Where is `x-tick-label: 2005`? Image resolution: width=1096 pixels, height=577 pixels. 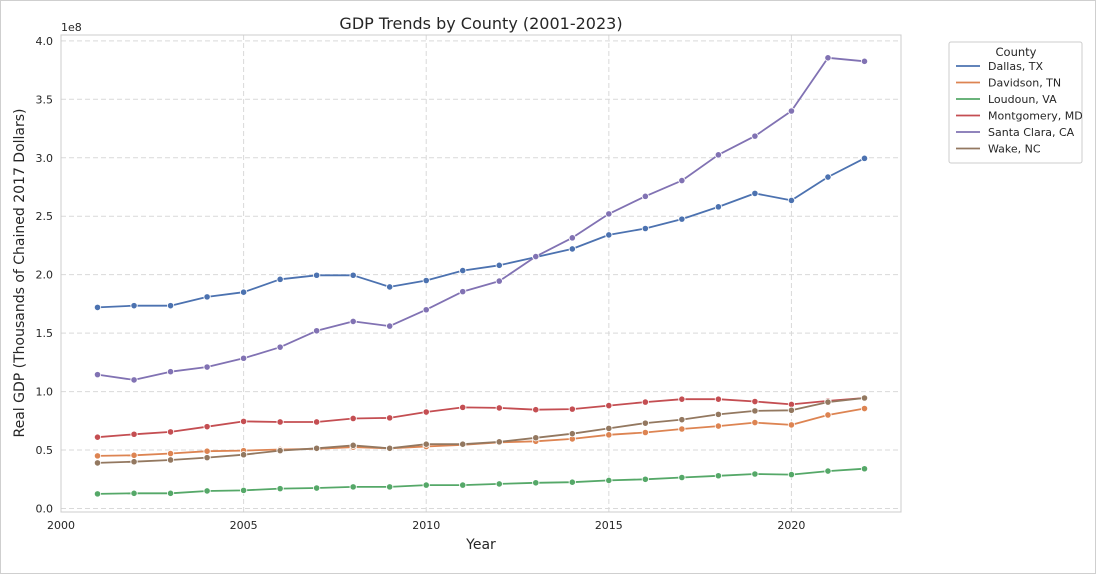
x-tick-label: 2005 is located at coordinates (244, 525).